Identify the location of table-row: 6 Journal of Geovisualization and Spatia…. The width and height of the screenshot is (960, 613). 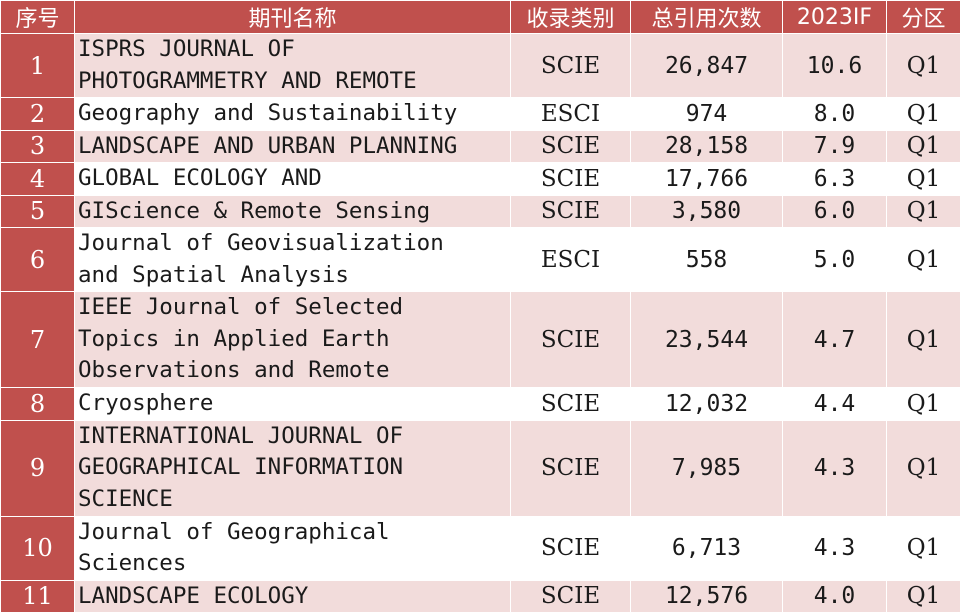
(480, 260).